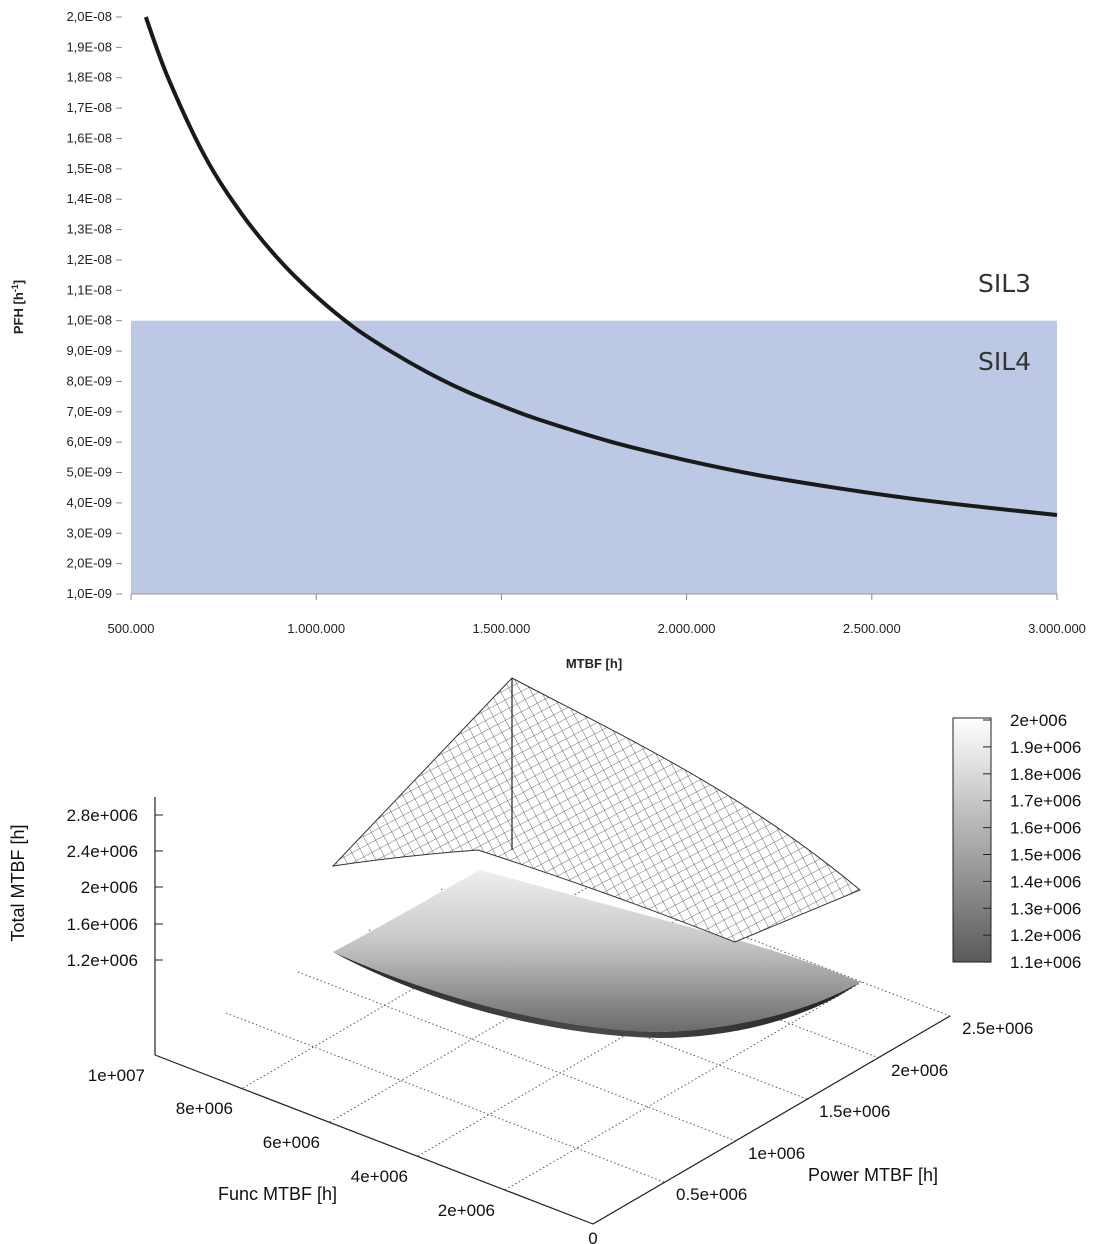 Image resolution: width=1099 pixels, height=1244 pixels. Describe the element at coordinates (89, 441) in the screenshot. I see `y-tick-label: 6,0E-09` at that location.